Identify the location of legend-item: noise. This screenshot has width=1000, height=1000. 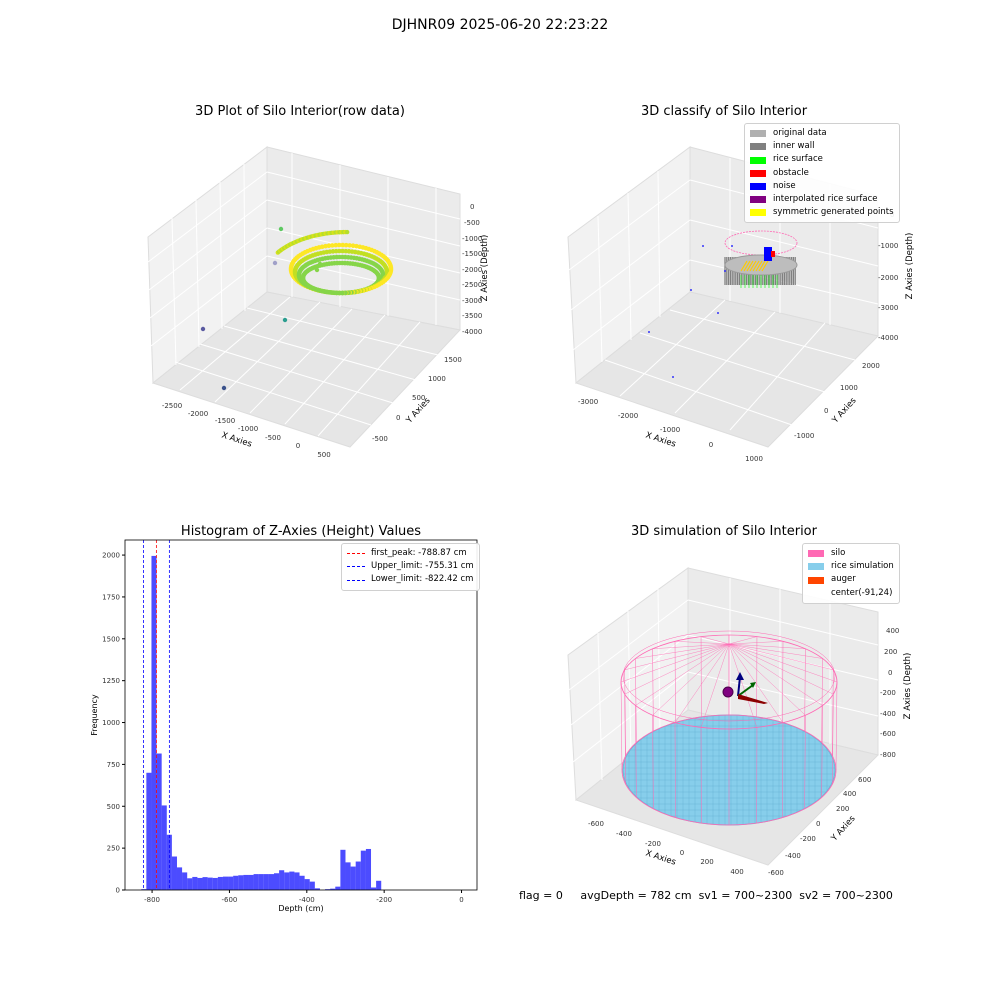
(822, 186).